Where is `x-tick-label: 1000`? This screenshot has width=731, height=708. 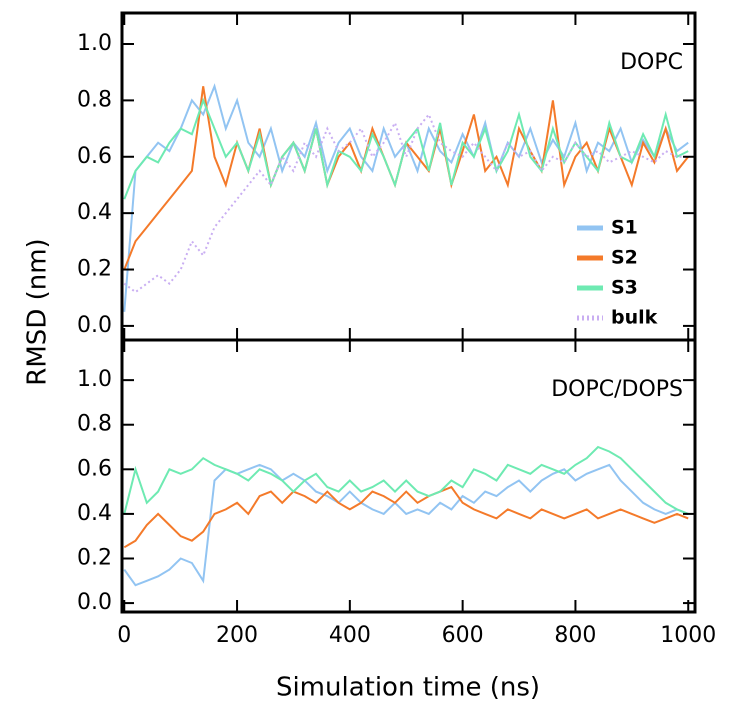 x-tick-label: 1000 is located at coordinates (688, 635).